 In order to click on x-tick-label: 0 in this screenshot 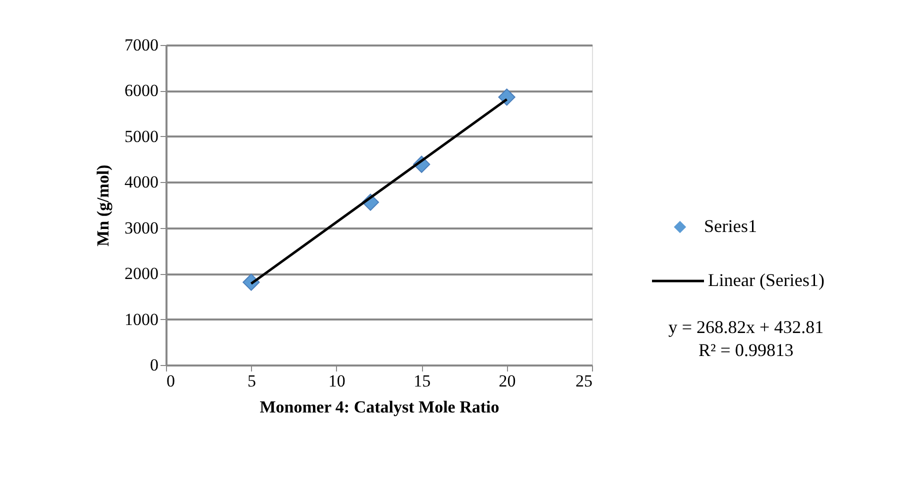, I will do `click(170, 381)`.